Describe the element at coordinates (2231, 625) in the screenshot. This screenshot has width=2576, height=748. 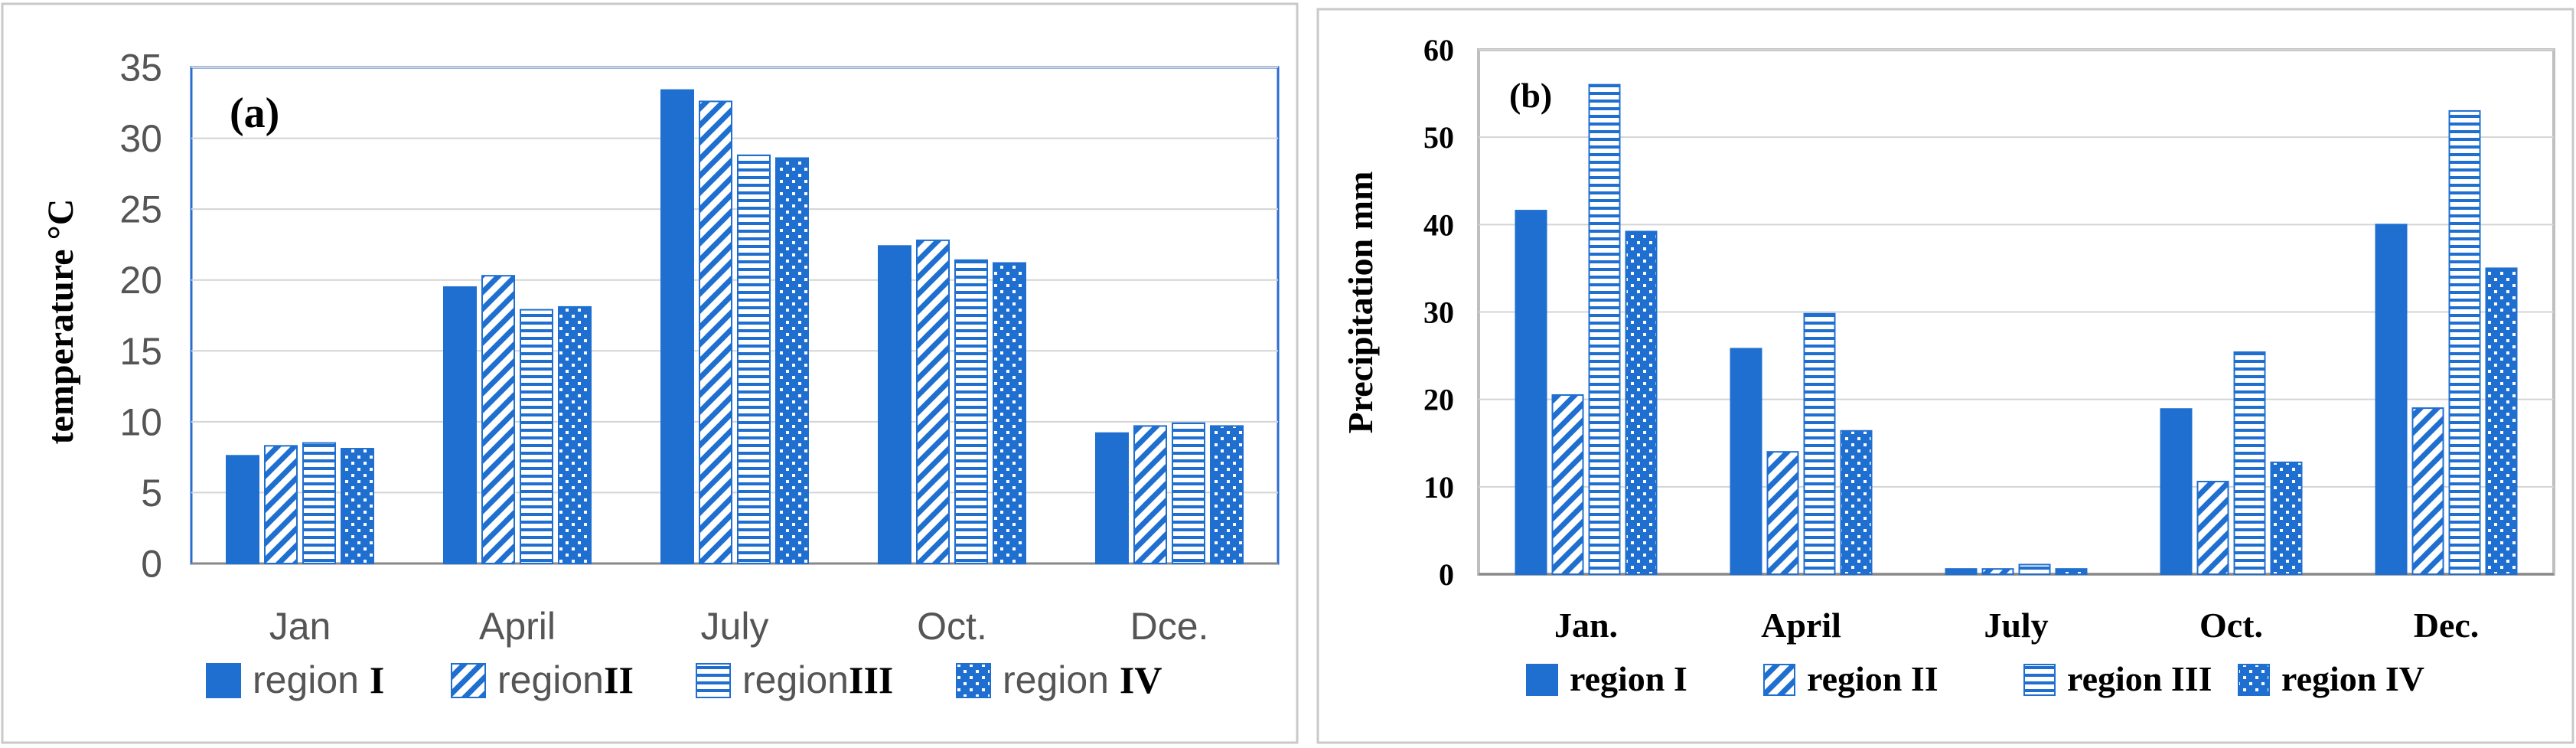
I see `x-tick-label: Oct.` at that location.